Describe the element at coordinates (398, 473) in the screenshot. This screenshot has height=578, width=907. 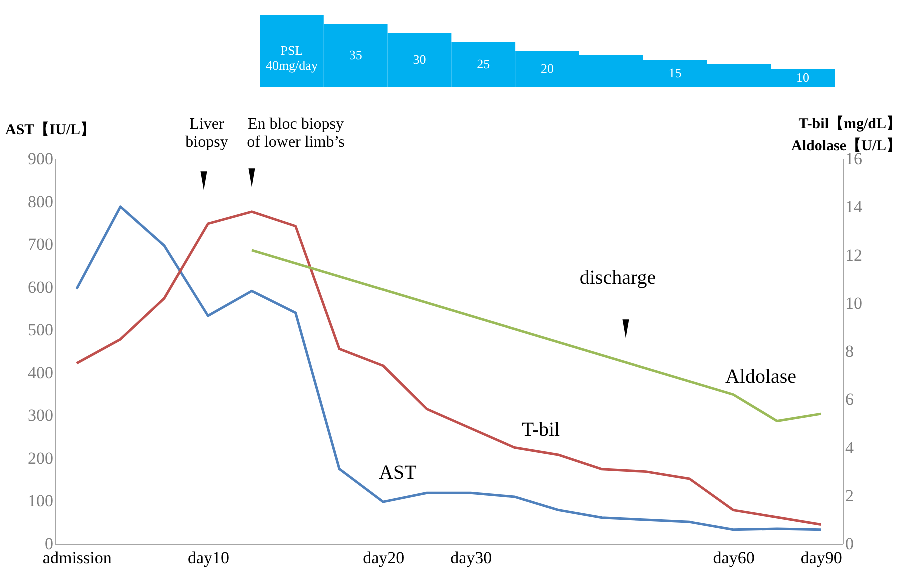
I see `series-label: AST` at that location.